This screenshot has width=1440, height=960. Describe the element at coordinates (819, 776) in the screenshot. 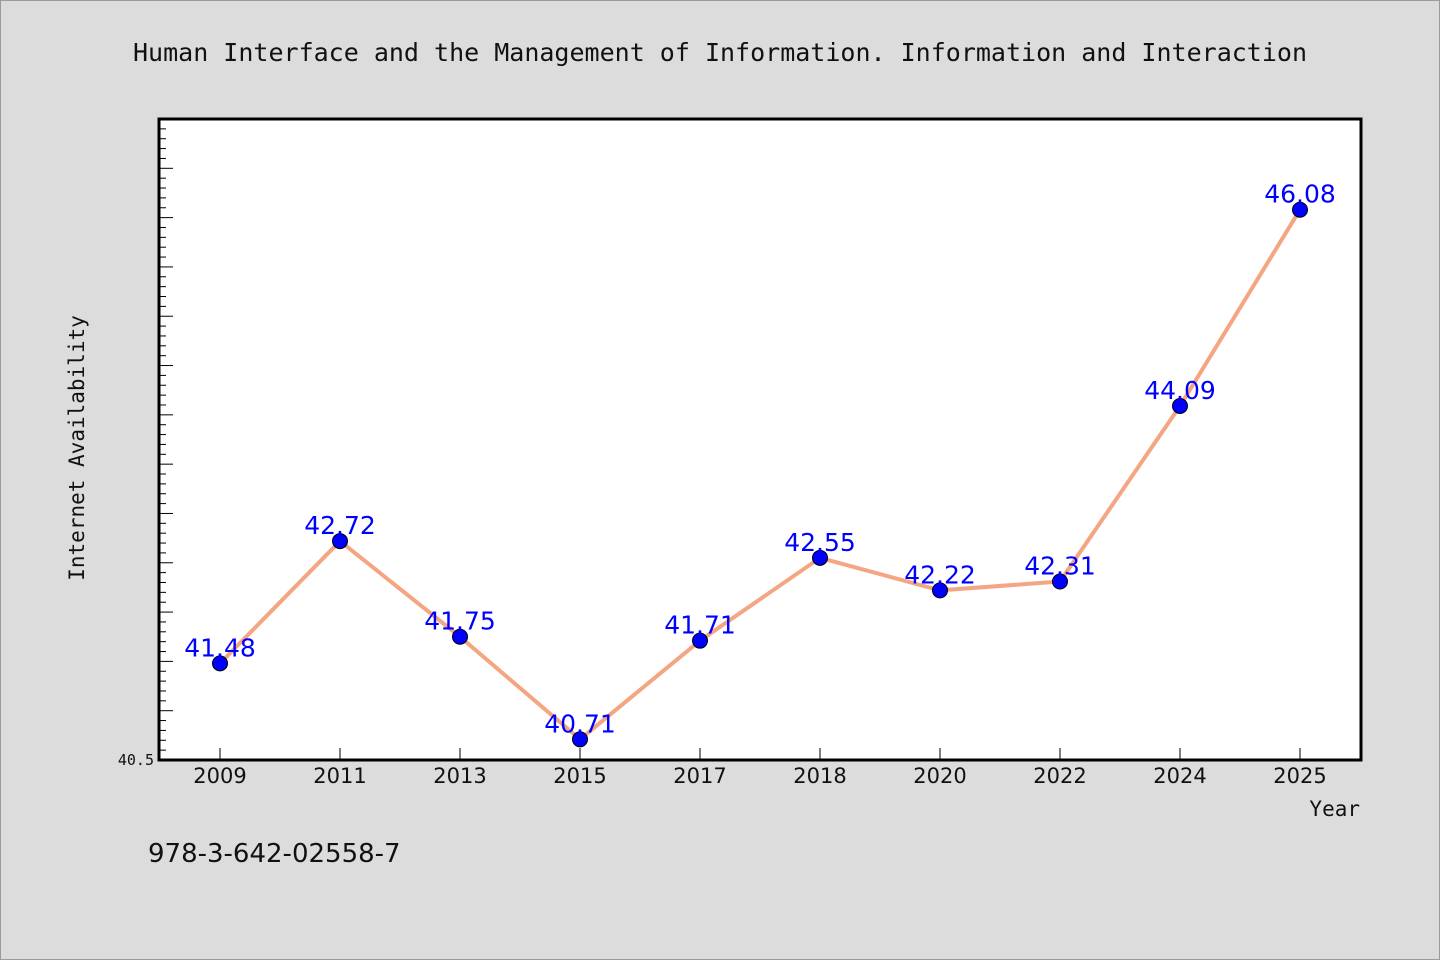

I see `x-tick-label: 2018` at that location.